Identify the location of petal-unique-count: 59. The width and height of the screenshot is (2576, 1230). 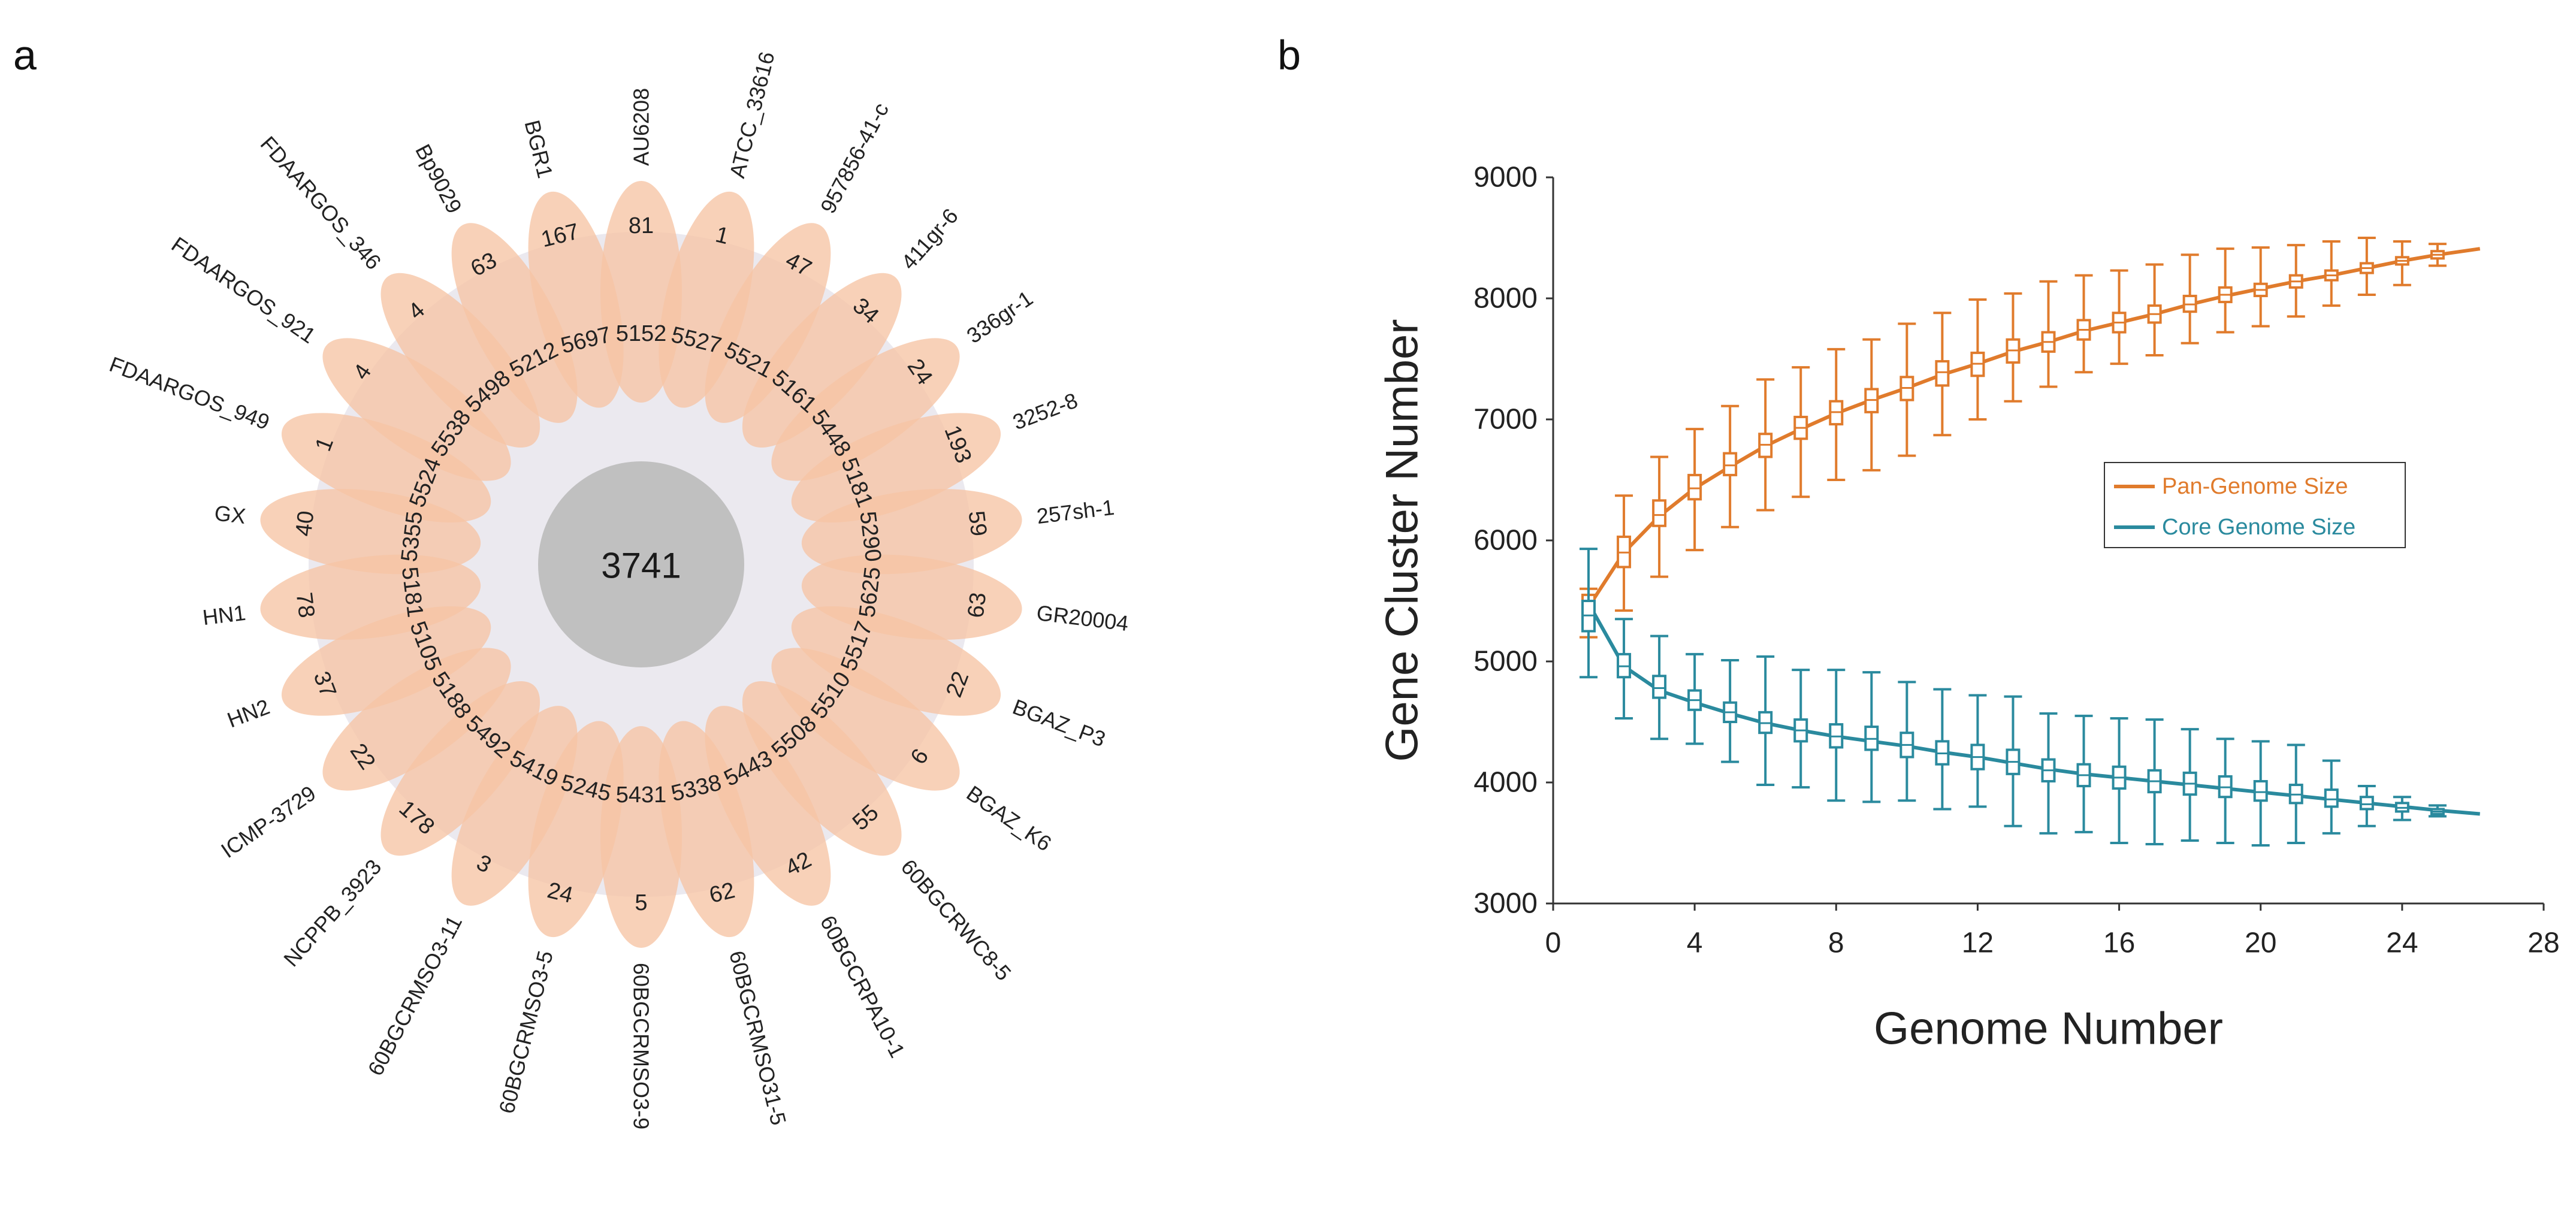
(978, 523).